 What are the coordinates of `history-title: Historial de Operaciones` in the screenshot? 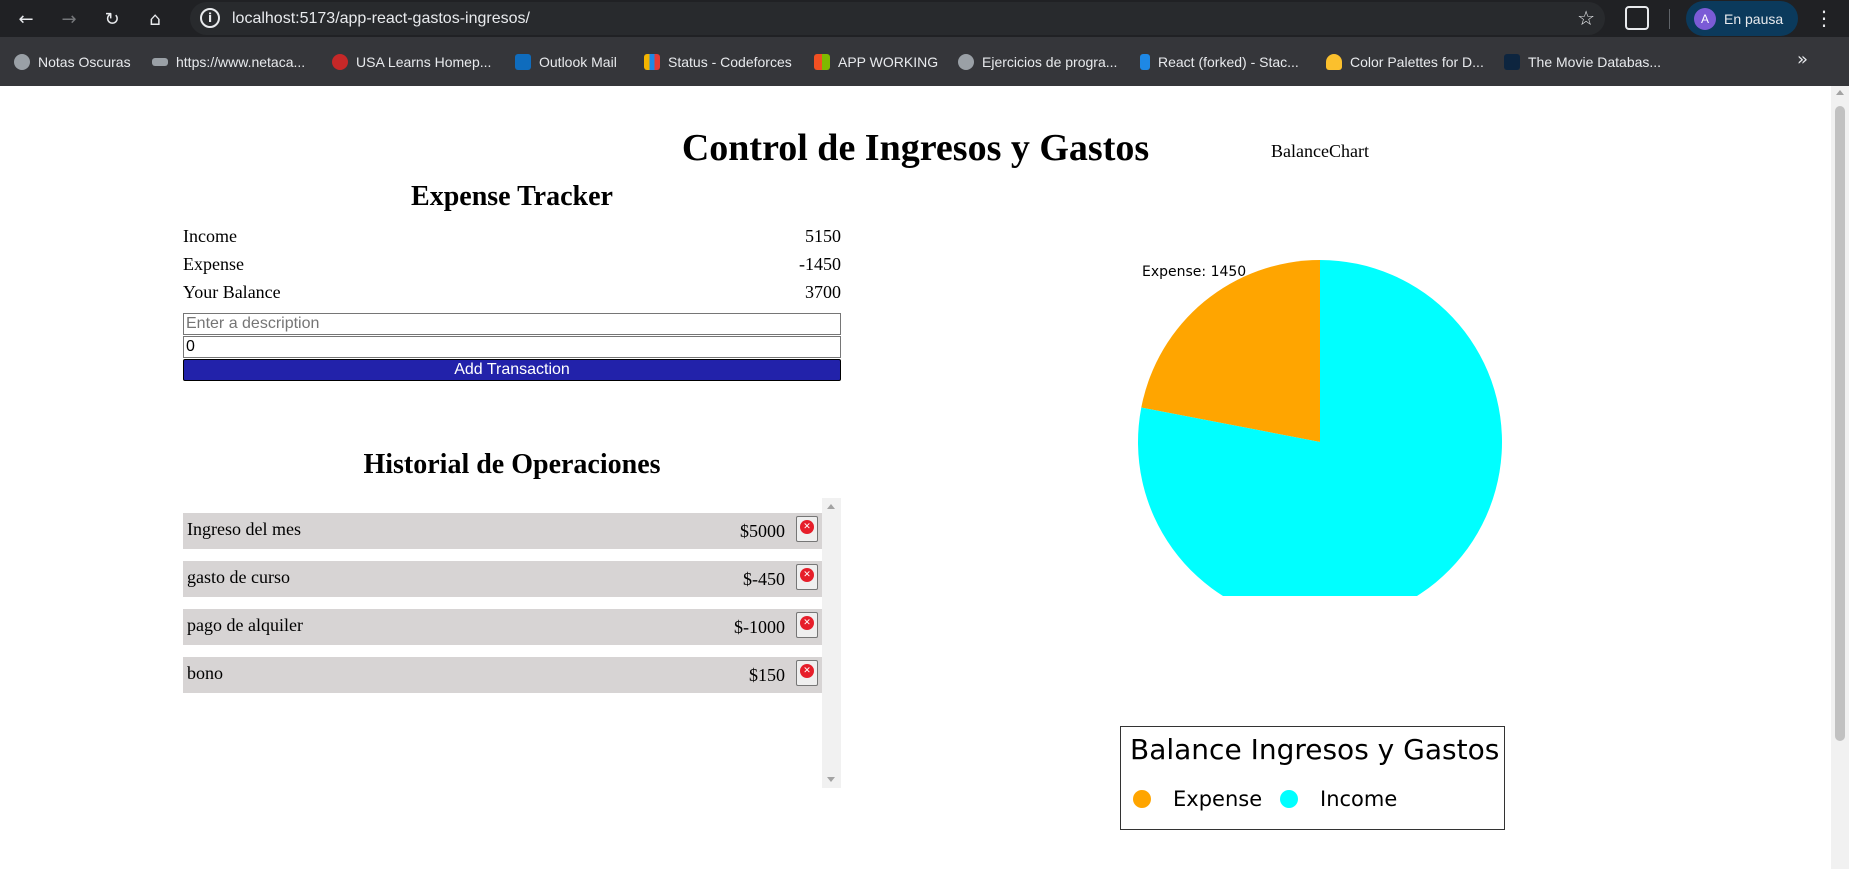 It's located at (512, 464).